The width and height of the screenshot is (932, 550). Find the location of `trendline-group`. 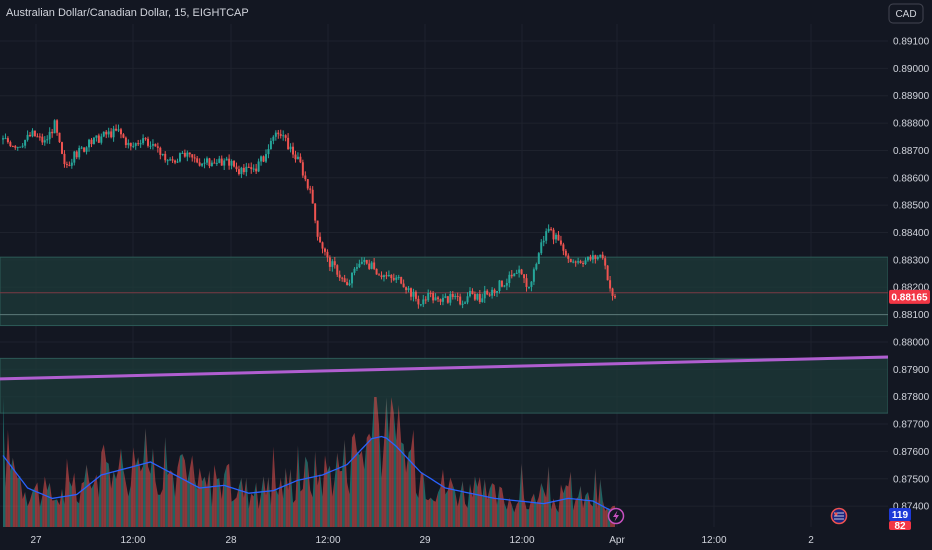

trendline-group is located at coordinates (444, 368).